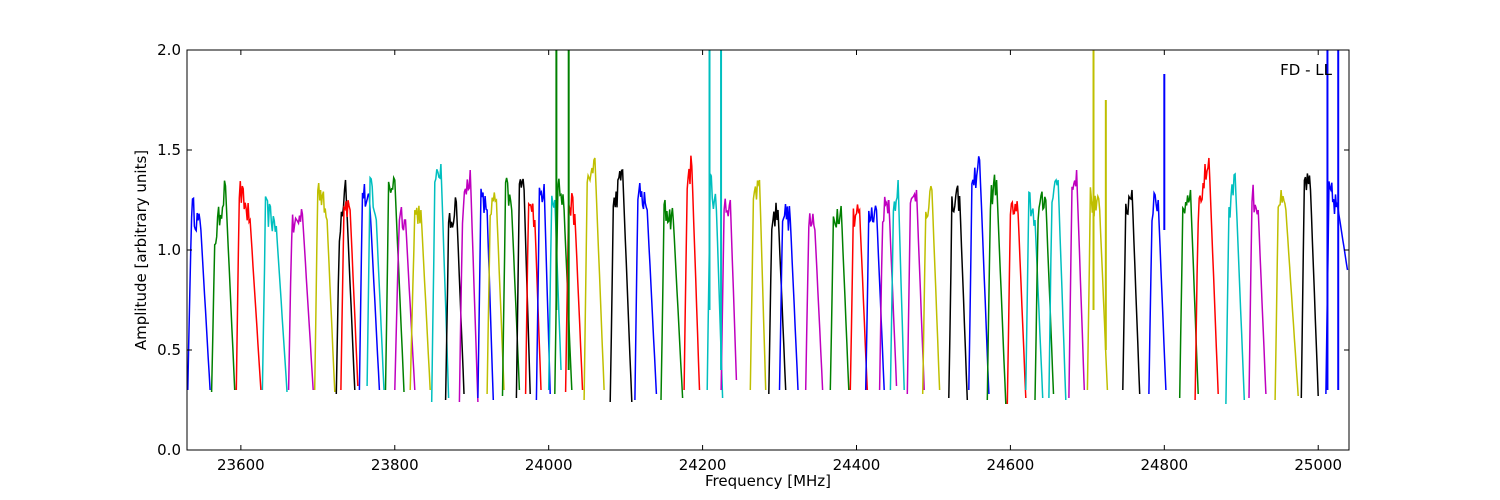 This screenshot has height=500, width=1500. What do you see at coordinates (1011, 465) in the screenshot?
I see `x-tick-label-5: 24600` at bounding box center [1011, 465].